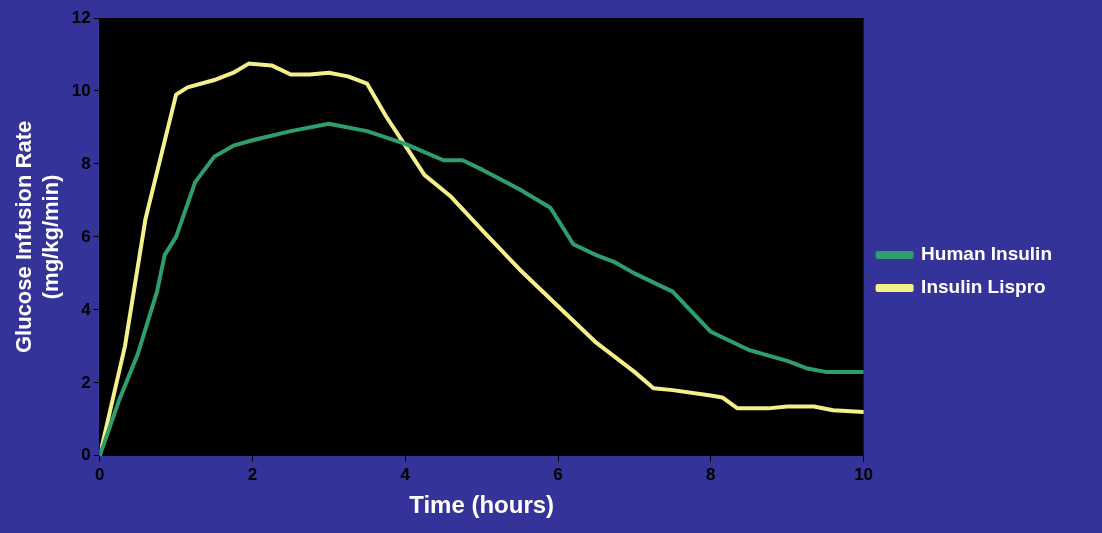  I want to click on x-axis-title: Time (hours), so click(482, 505).